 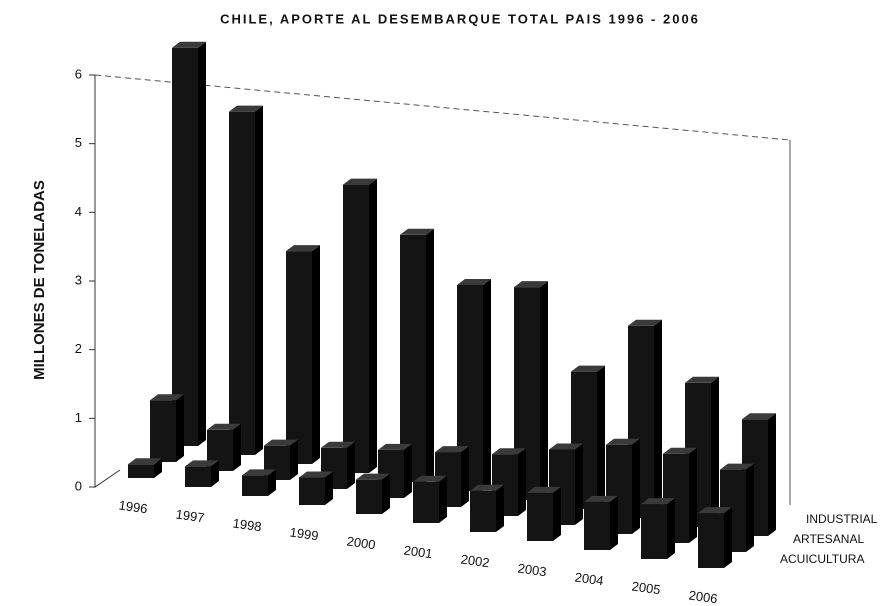 I want to click on x-tick-label: 2004, so click(x=589, y=579).